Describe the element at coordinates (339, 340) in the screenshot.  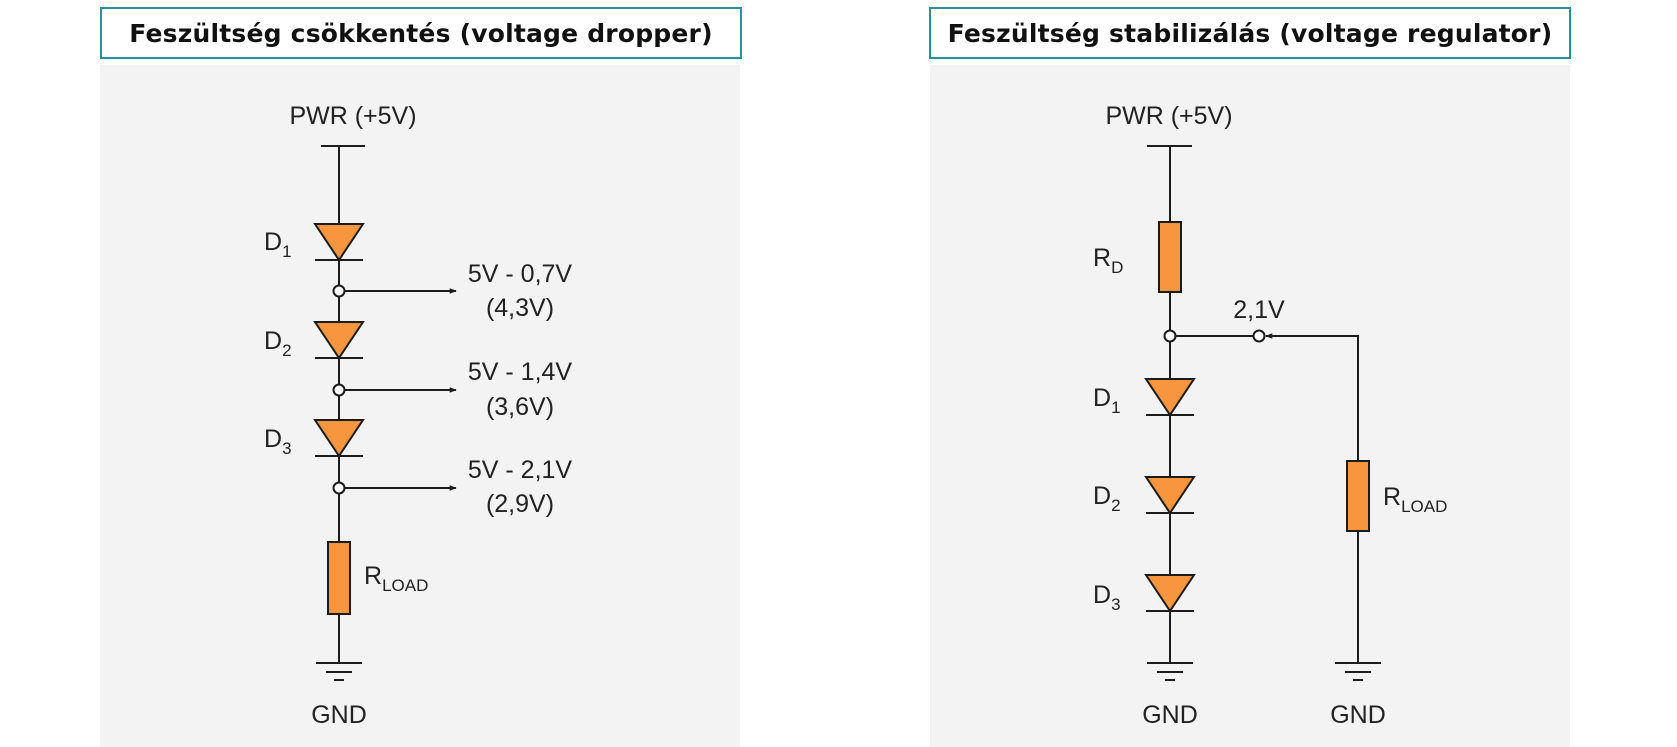
I see `left-diode-d2` at that location.